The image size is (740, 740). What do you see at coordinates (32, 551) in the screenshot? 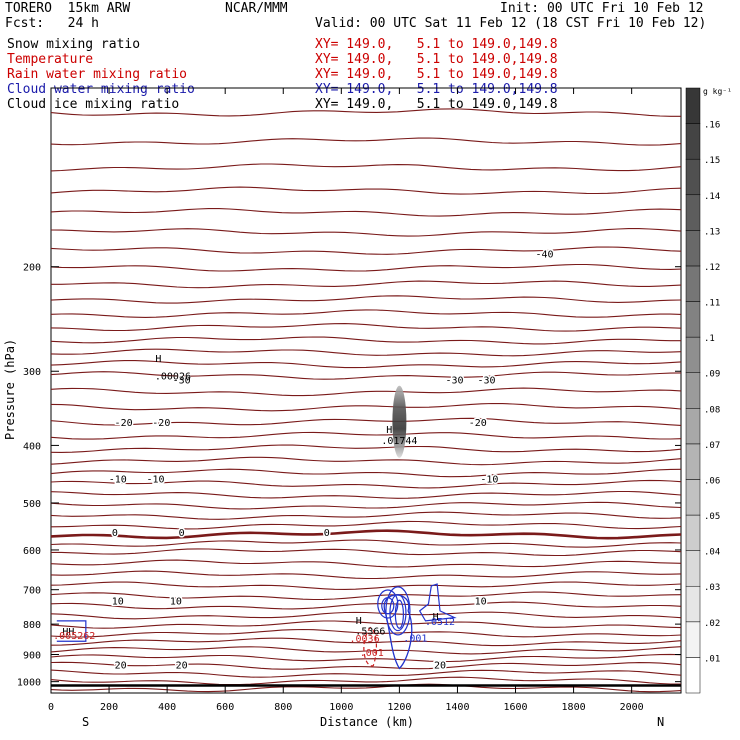
I see `y-tick-label: 600` at bounding box center [32, 551].